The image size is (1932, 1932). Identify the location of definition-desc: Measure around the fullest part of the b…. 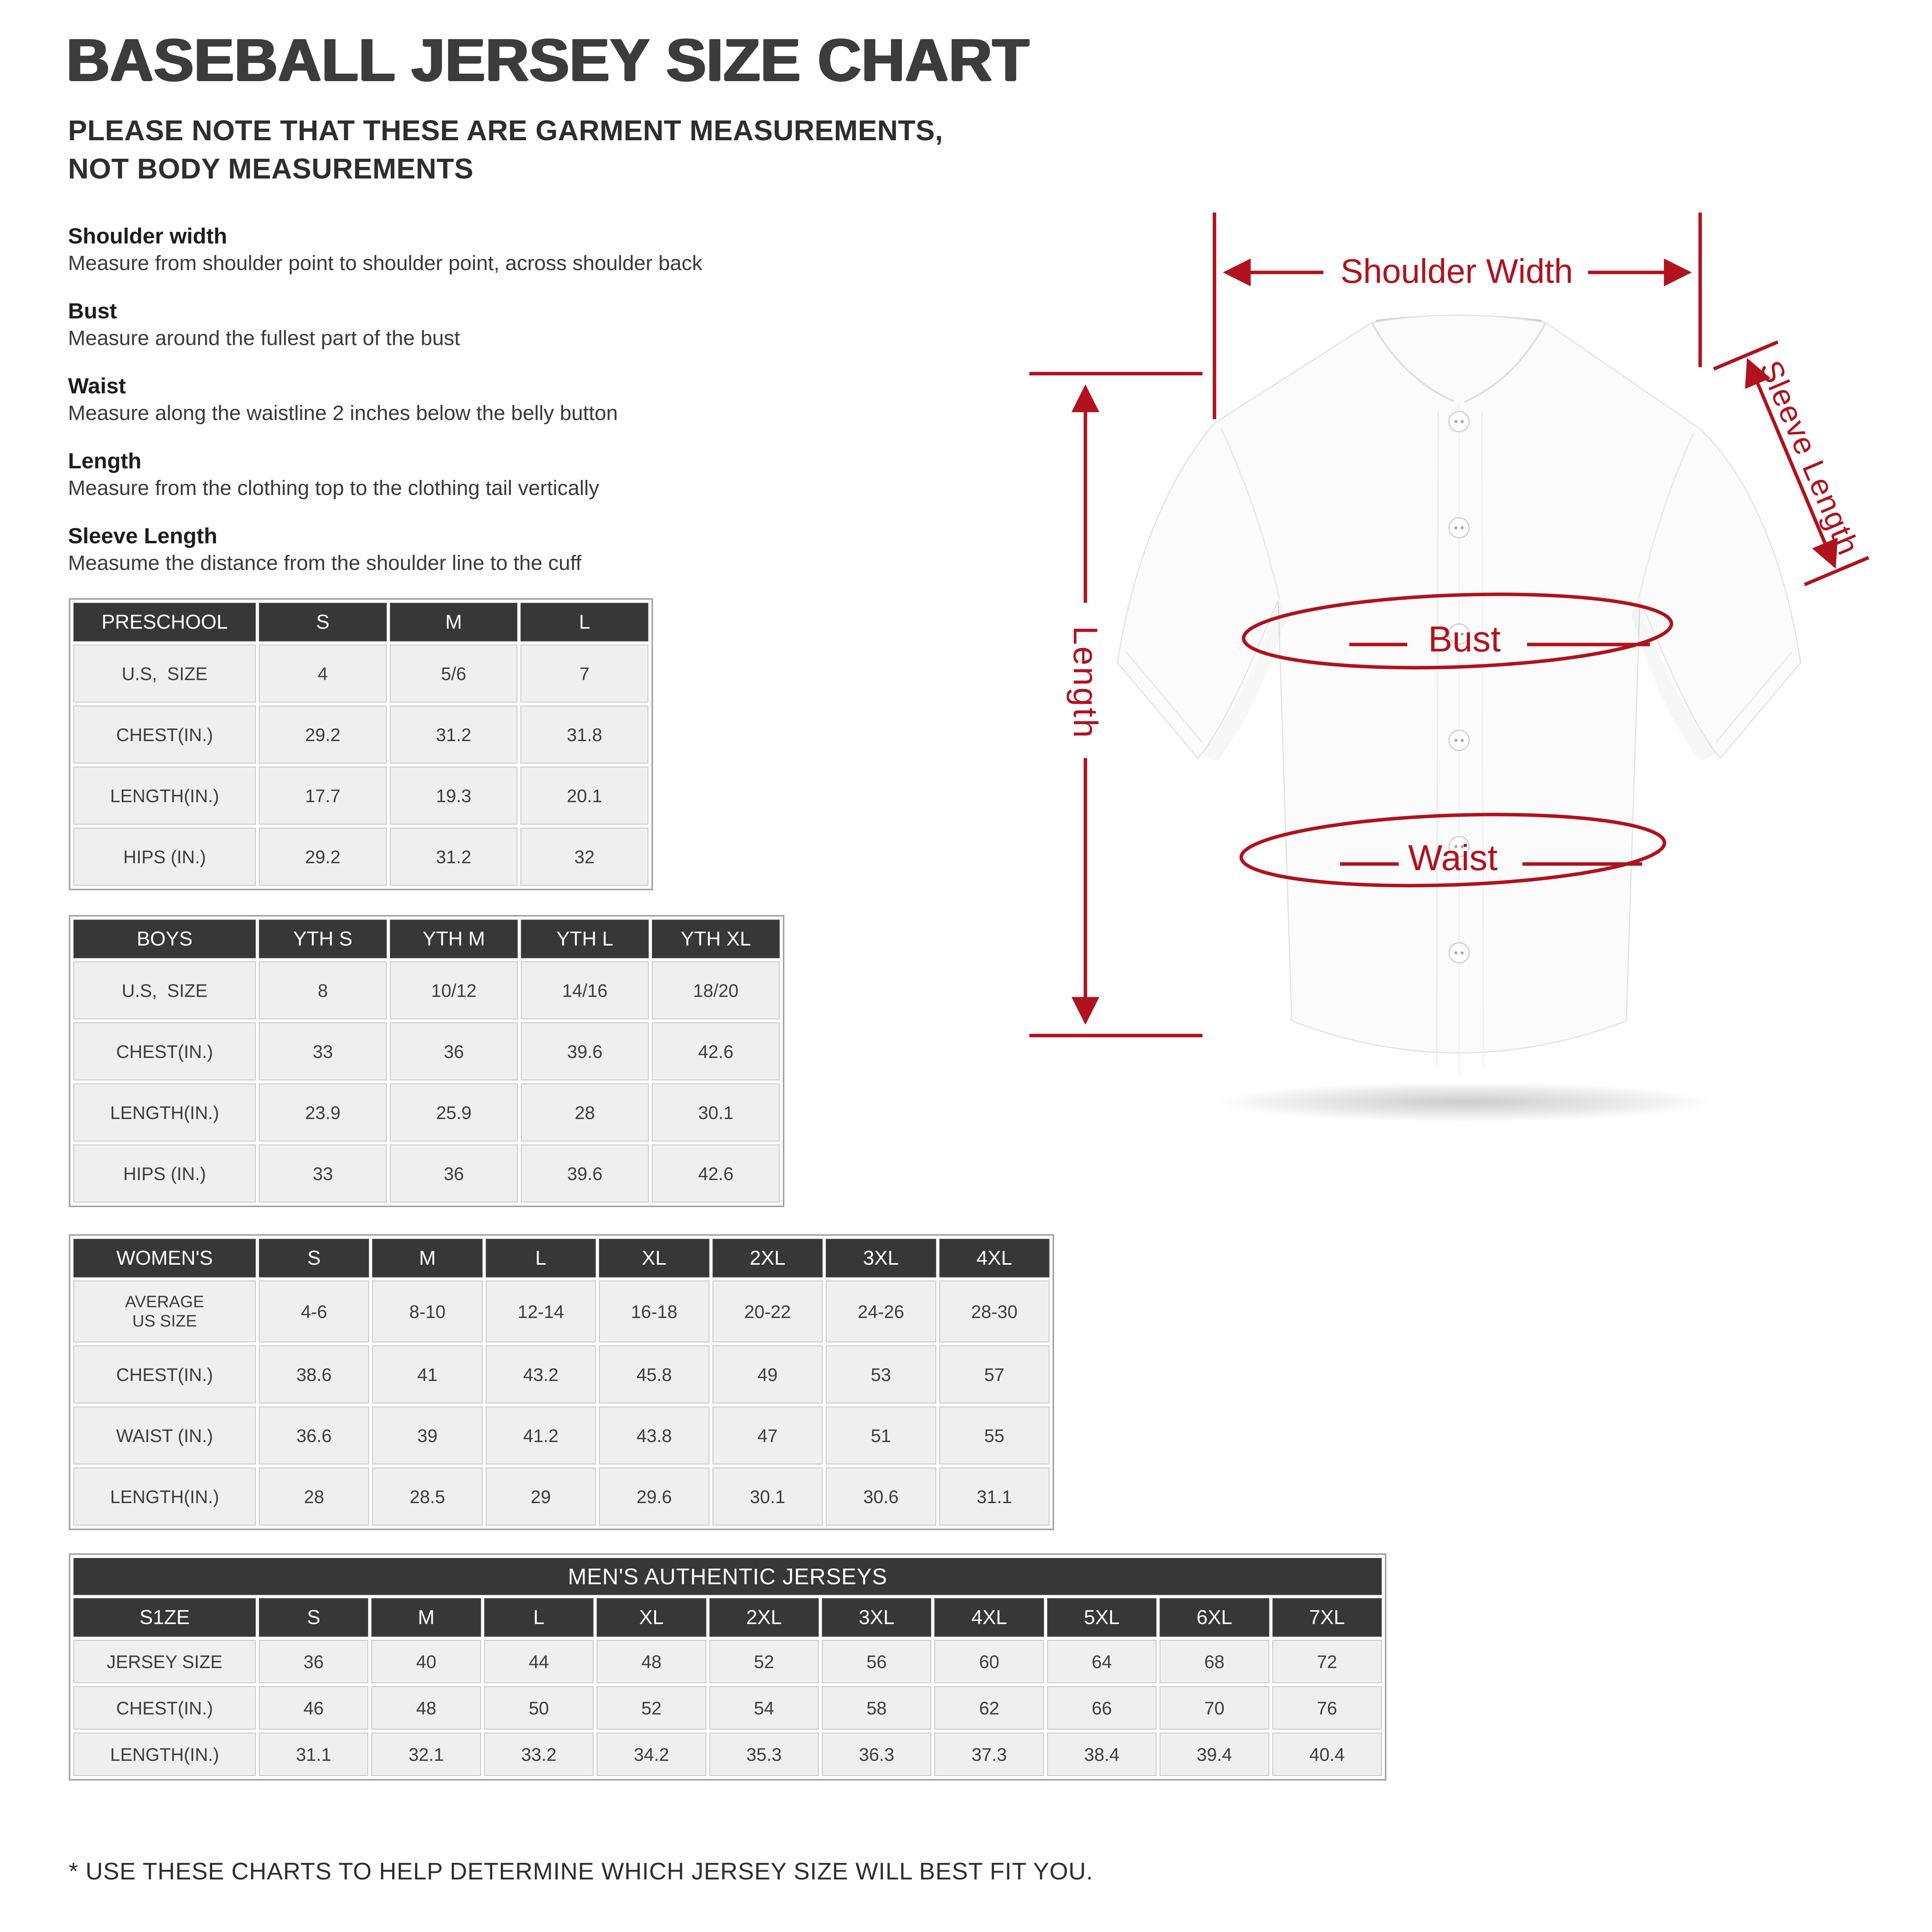
(264, 339).